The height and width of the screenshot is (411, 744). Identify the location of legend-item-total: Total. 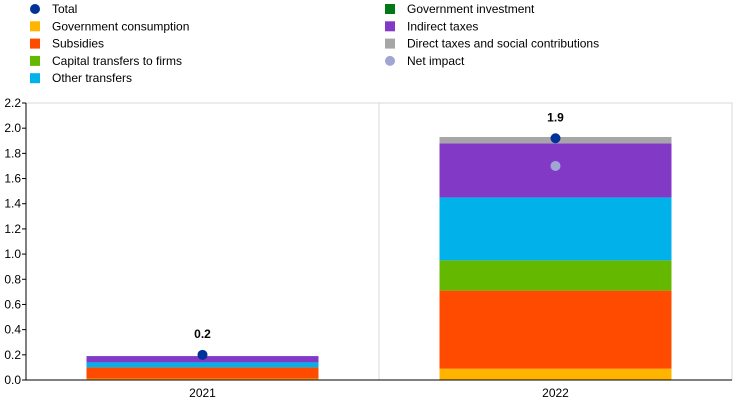
(53, 9).